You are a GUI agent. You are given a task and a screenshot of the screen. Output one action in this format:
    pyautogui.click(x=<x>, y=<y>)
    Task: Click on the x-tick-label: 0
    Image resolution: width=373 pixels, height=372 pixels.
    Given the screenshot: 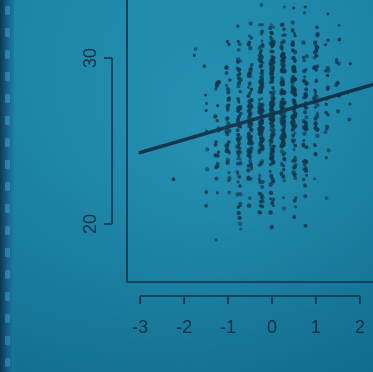 What is the action you would take?
    pyautogui.click(x=272, y=327)
    